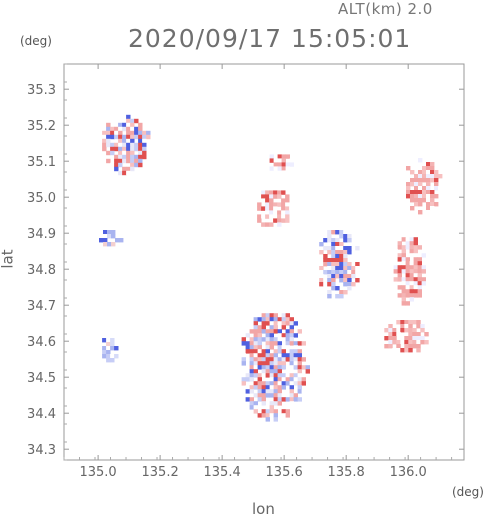 This screenshot has width=491, height=521. What do you see at coordinates (281, 164) in the screenshot?
I see `echo-region` at bounding box center [281, 164].